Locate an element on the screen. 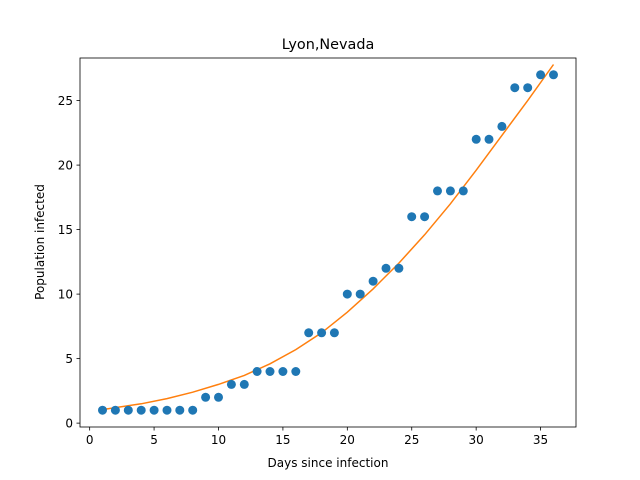  x-tick-label: 25 is located at coordinates (411, 440).